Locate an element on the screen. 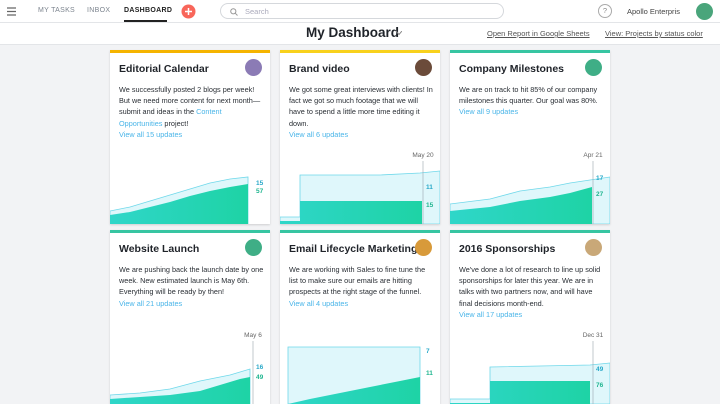  active-underline is located at coordinates (145, 21).